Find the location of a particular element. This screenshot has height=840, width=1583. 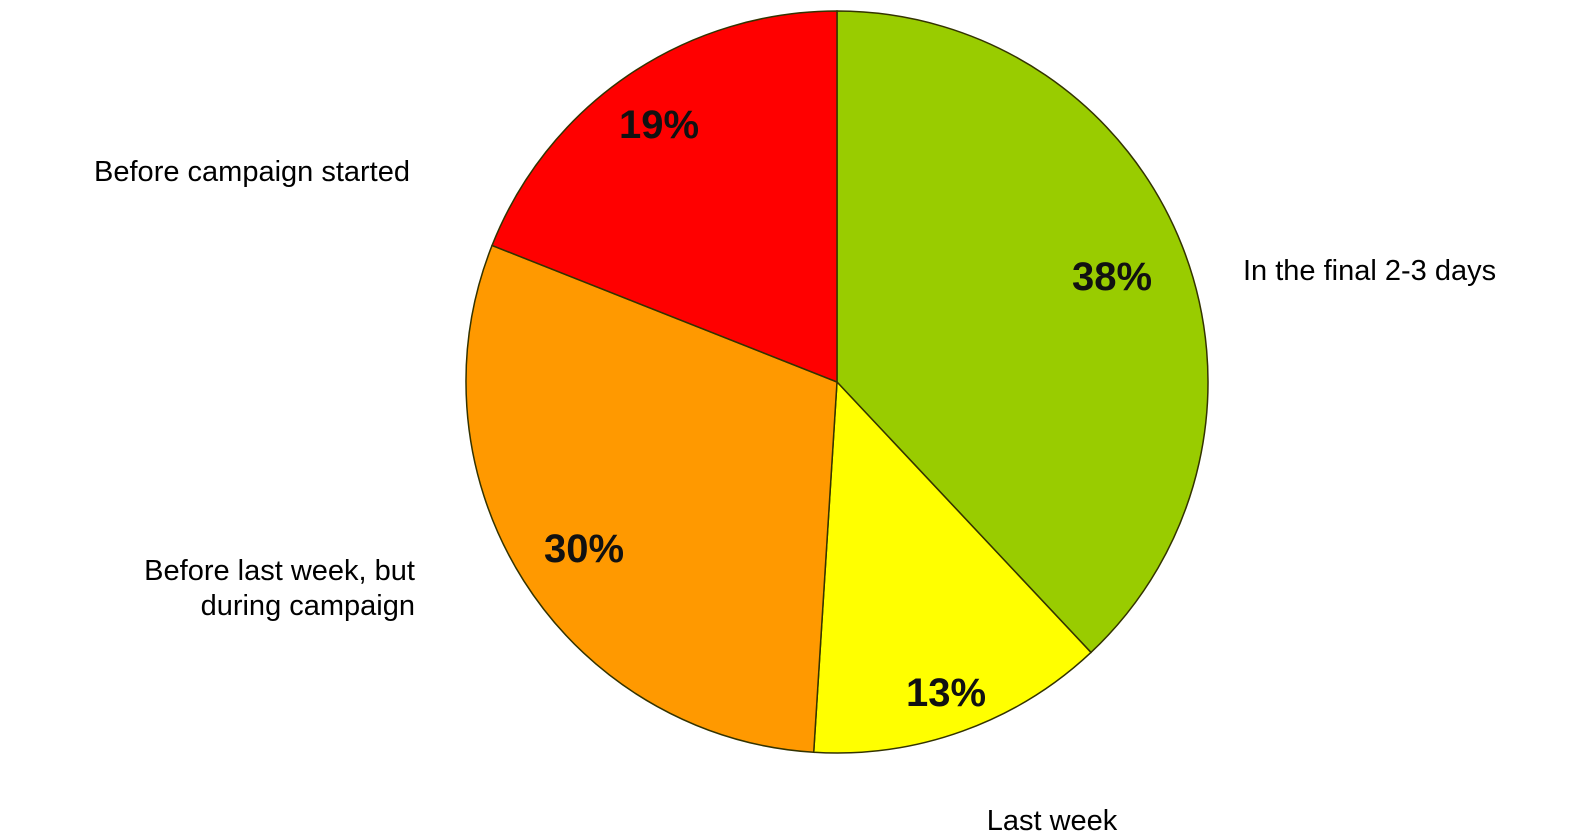

slice-category-label: In the final 2-3 days is located at coordinates (1369, 271).